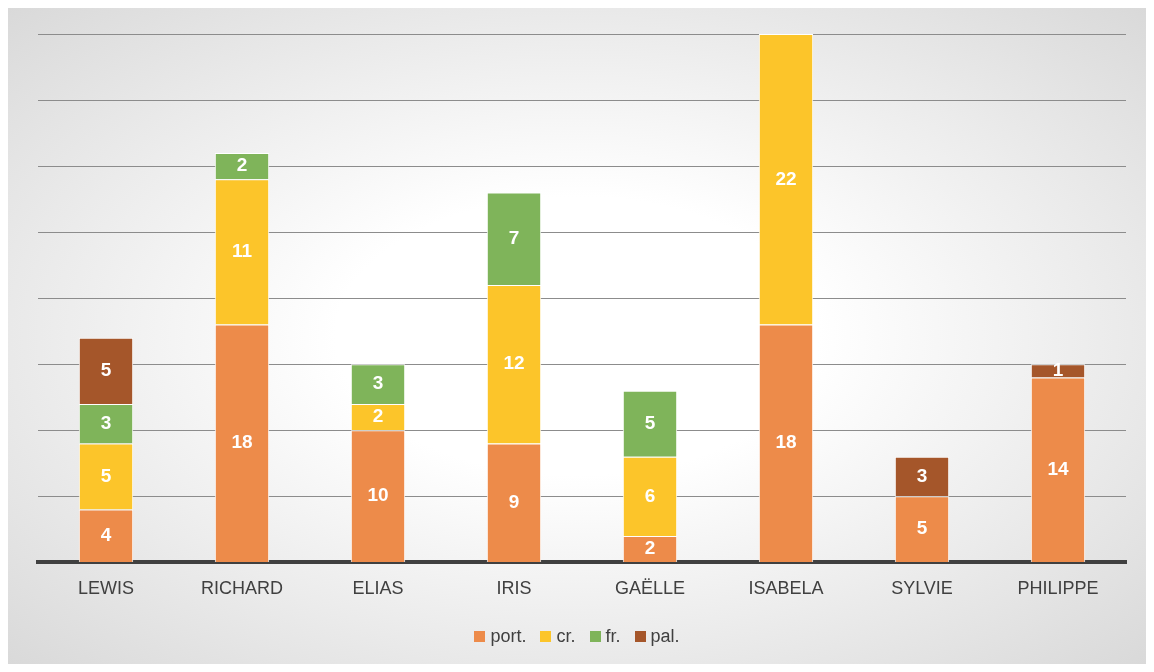 The height and width of the screenshot is (672, 1154). I want to click on data-label: 22, so click(786, 178).